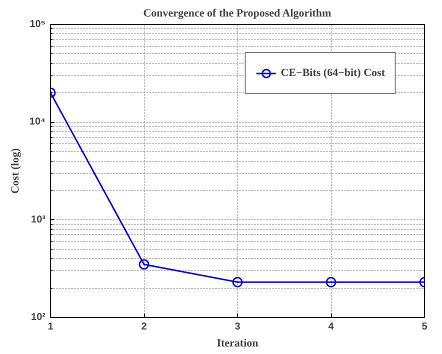  What do you see at coordinates (38, 317) in the screenshot?
I see `y-tick-label: 10²` at bounding box center [38, 317].